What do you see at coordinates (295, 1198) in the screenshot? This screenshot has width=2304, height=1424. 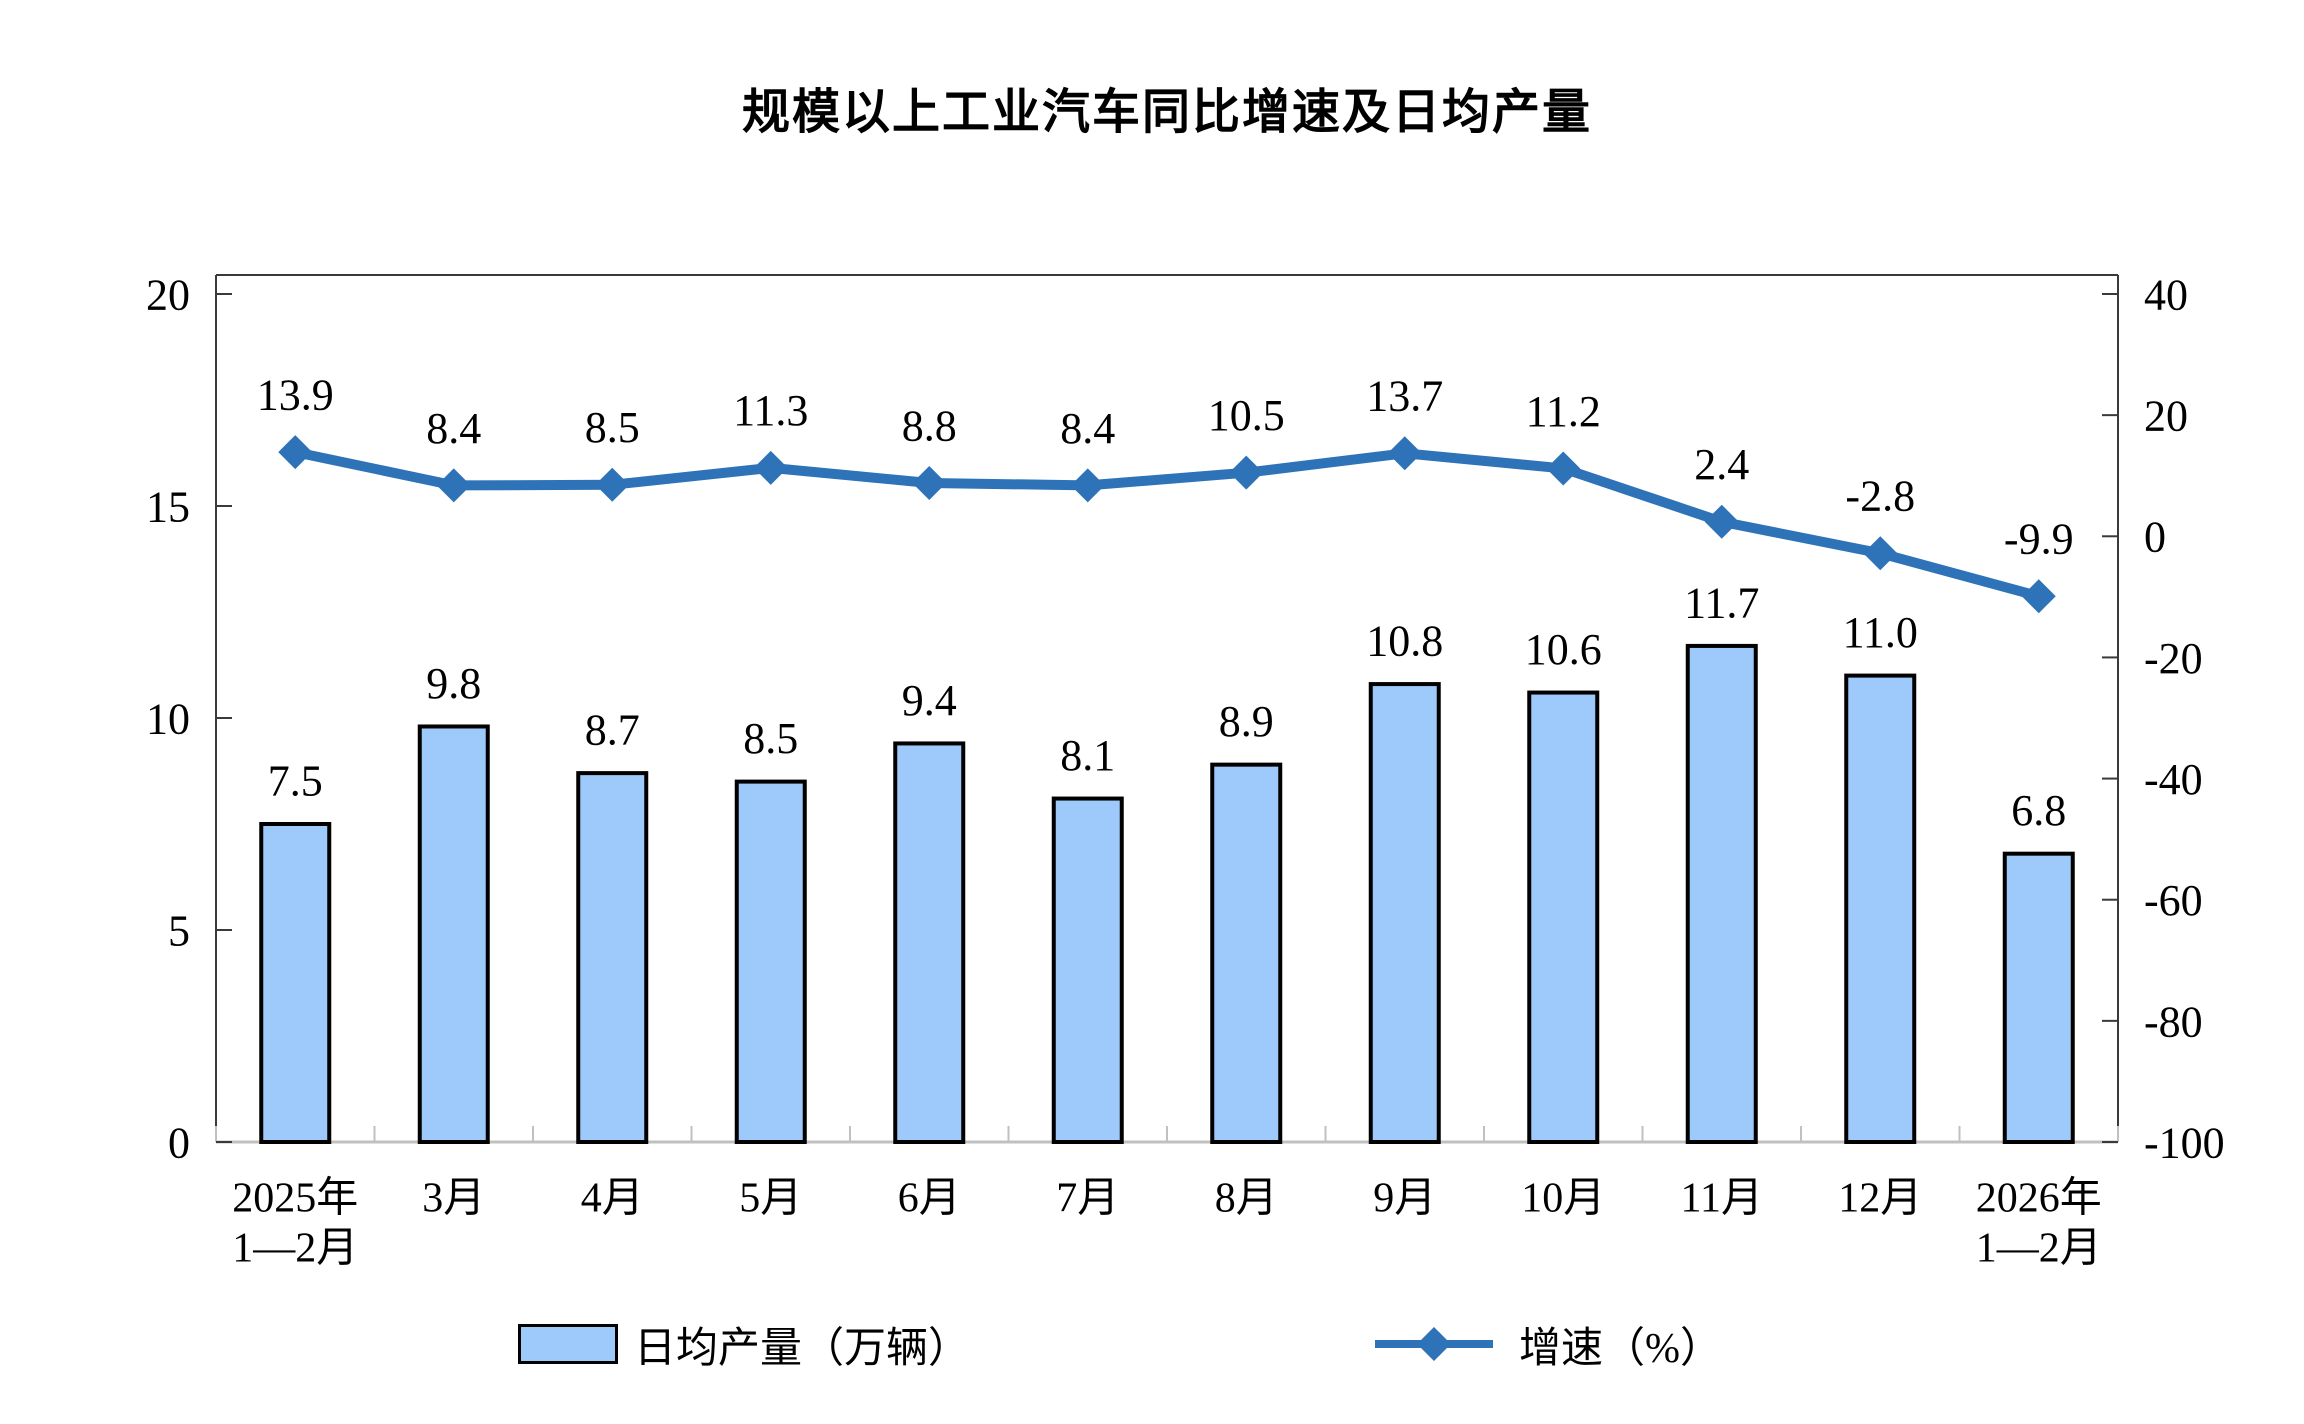 I see `x-label-0: 2025年` at bounding box center [295, 1198].